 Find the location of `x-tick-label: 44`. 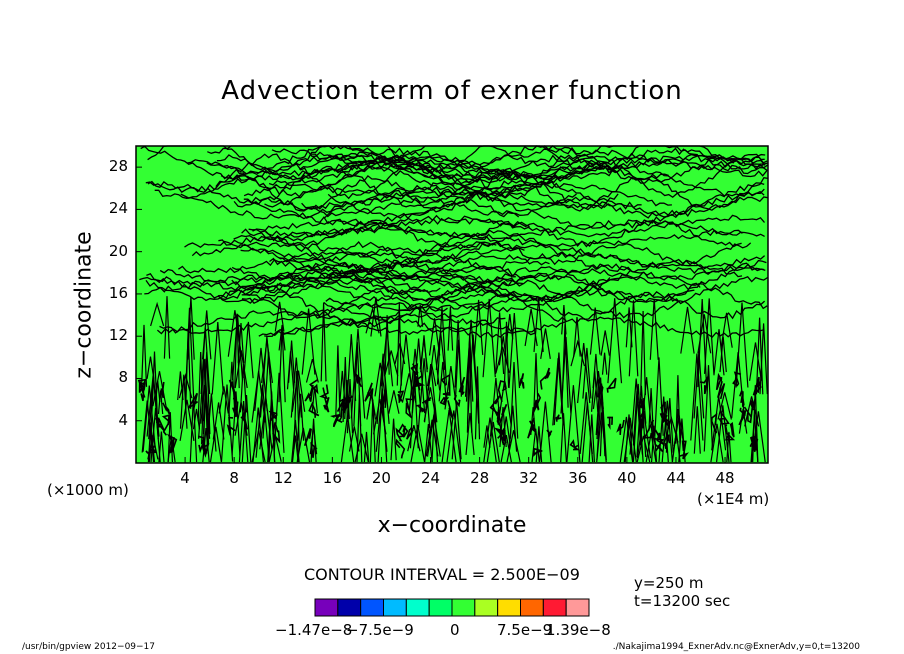

x-tick-label: 44 is located at coordinates (676, 478).